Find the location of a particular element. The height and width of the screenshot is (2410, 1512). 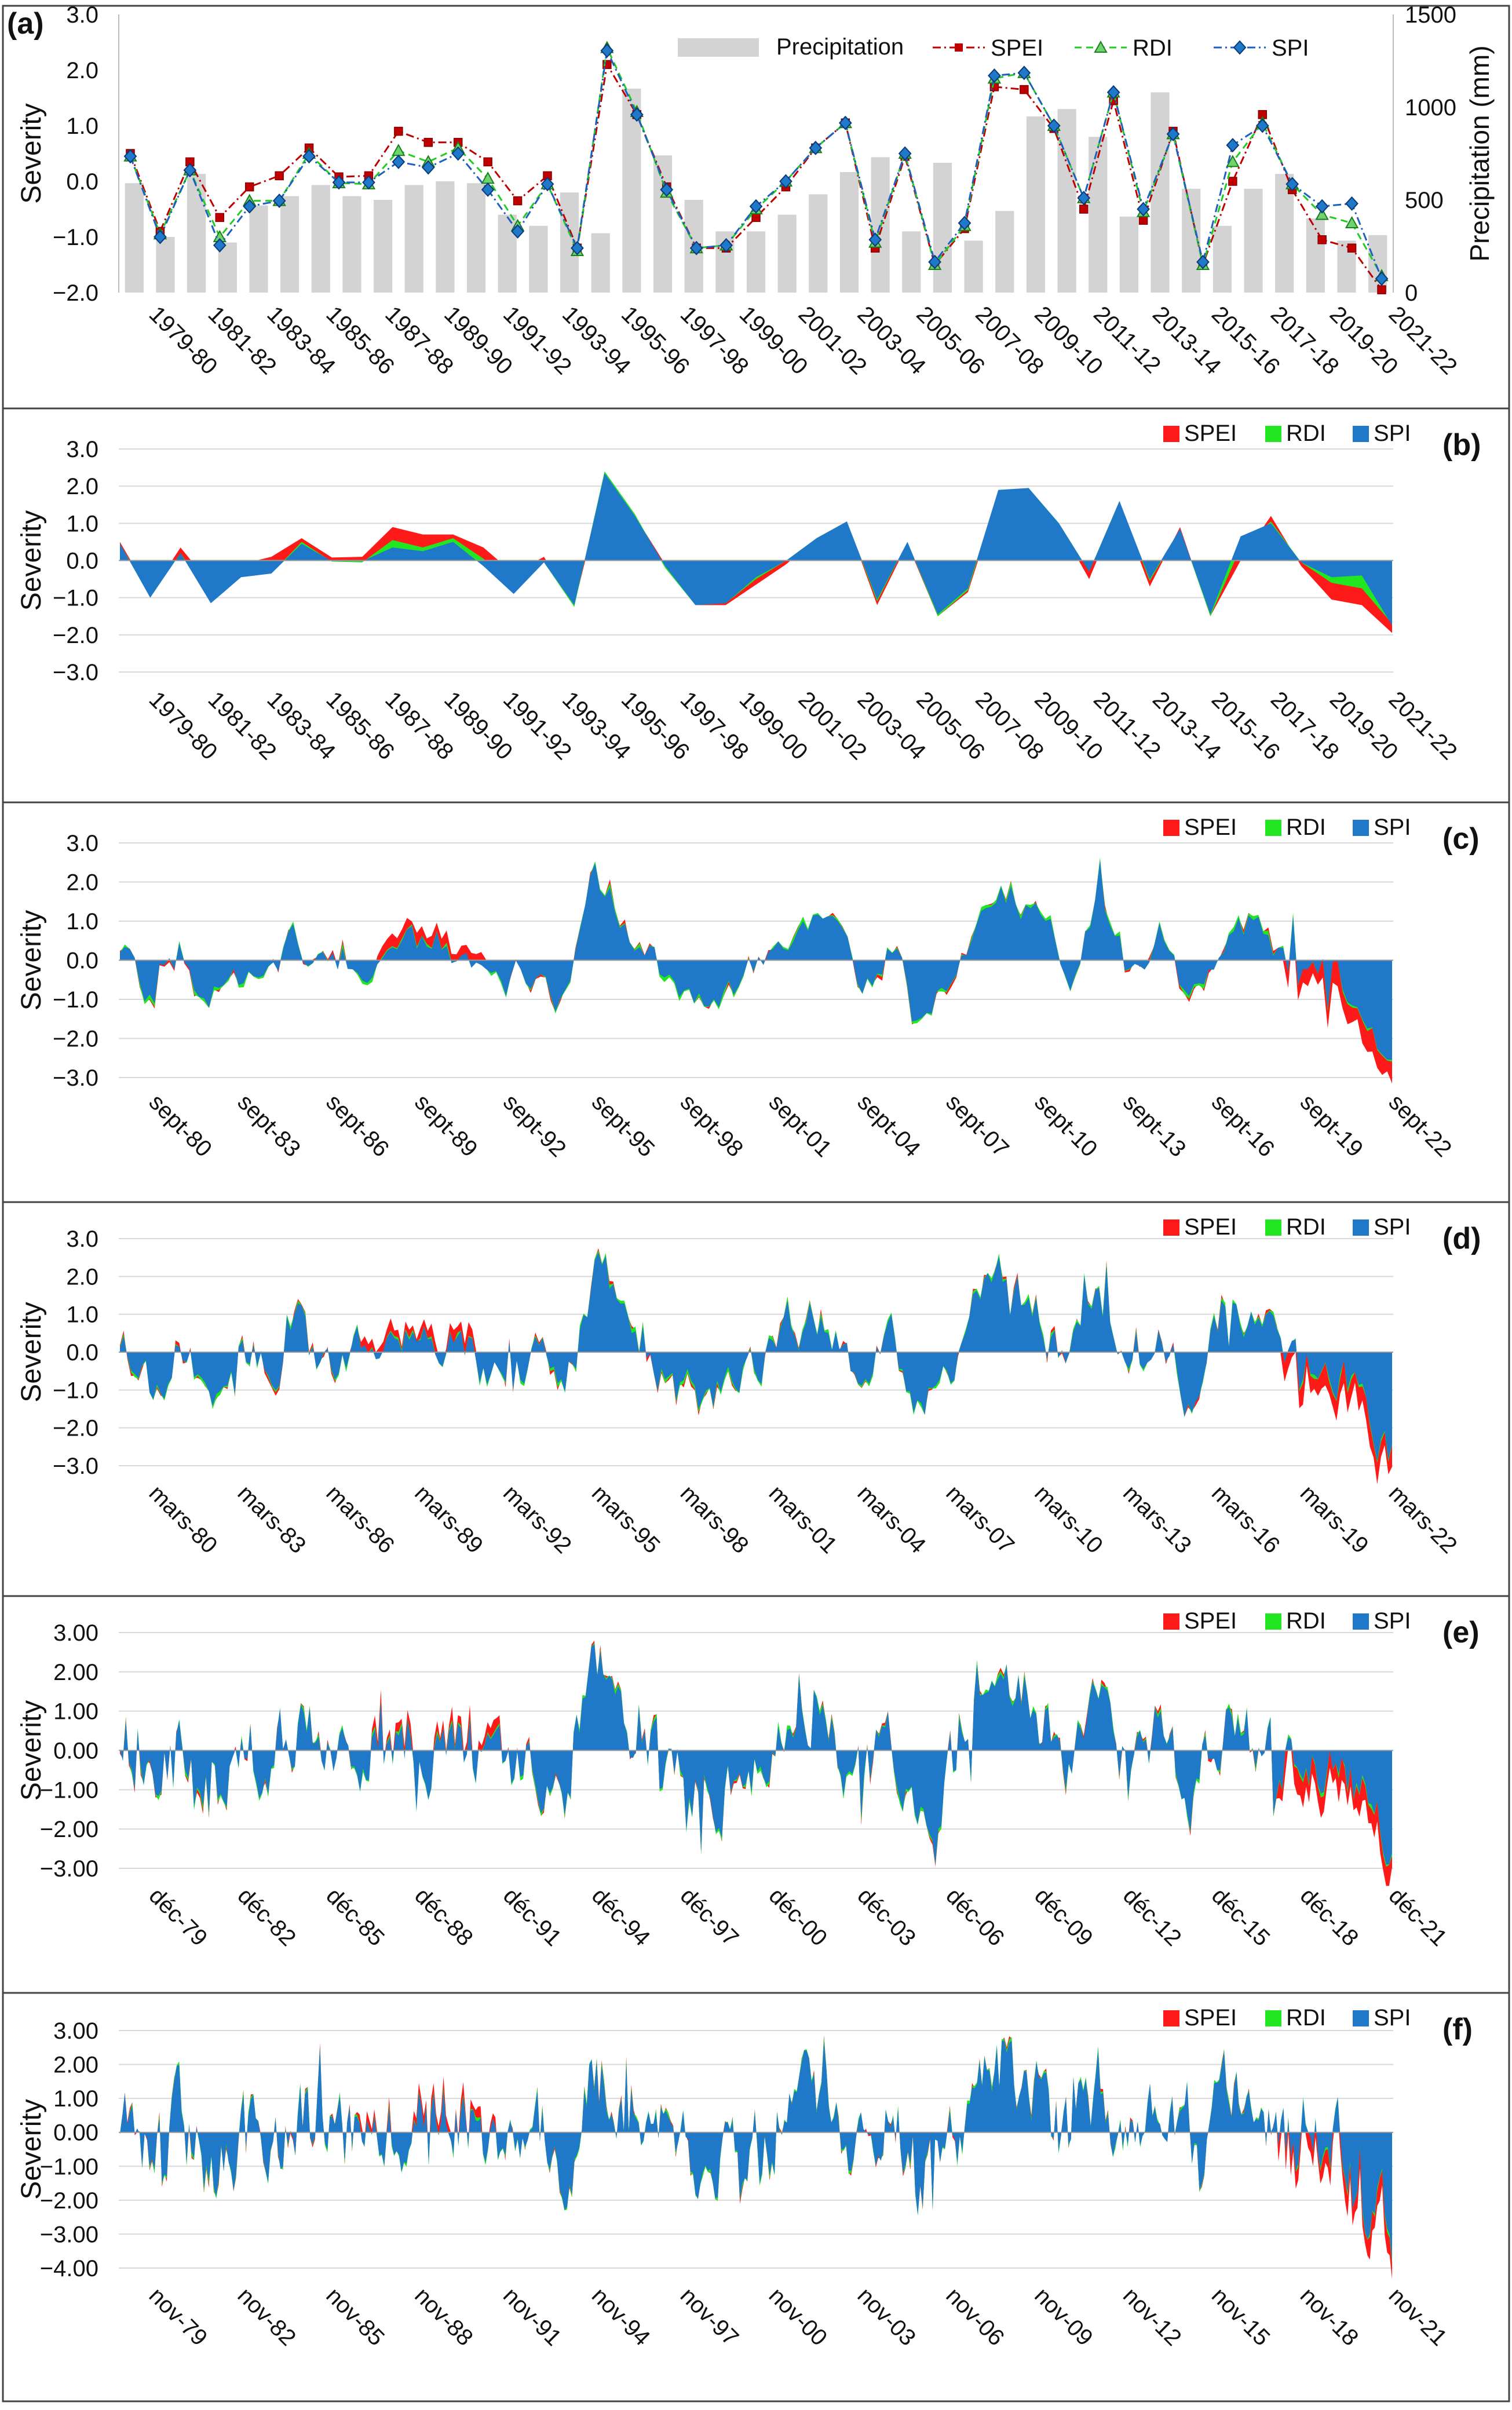

x-tick-label: mars-01 is located at coordinates (803, 1519).